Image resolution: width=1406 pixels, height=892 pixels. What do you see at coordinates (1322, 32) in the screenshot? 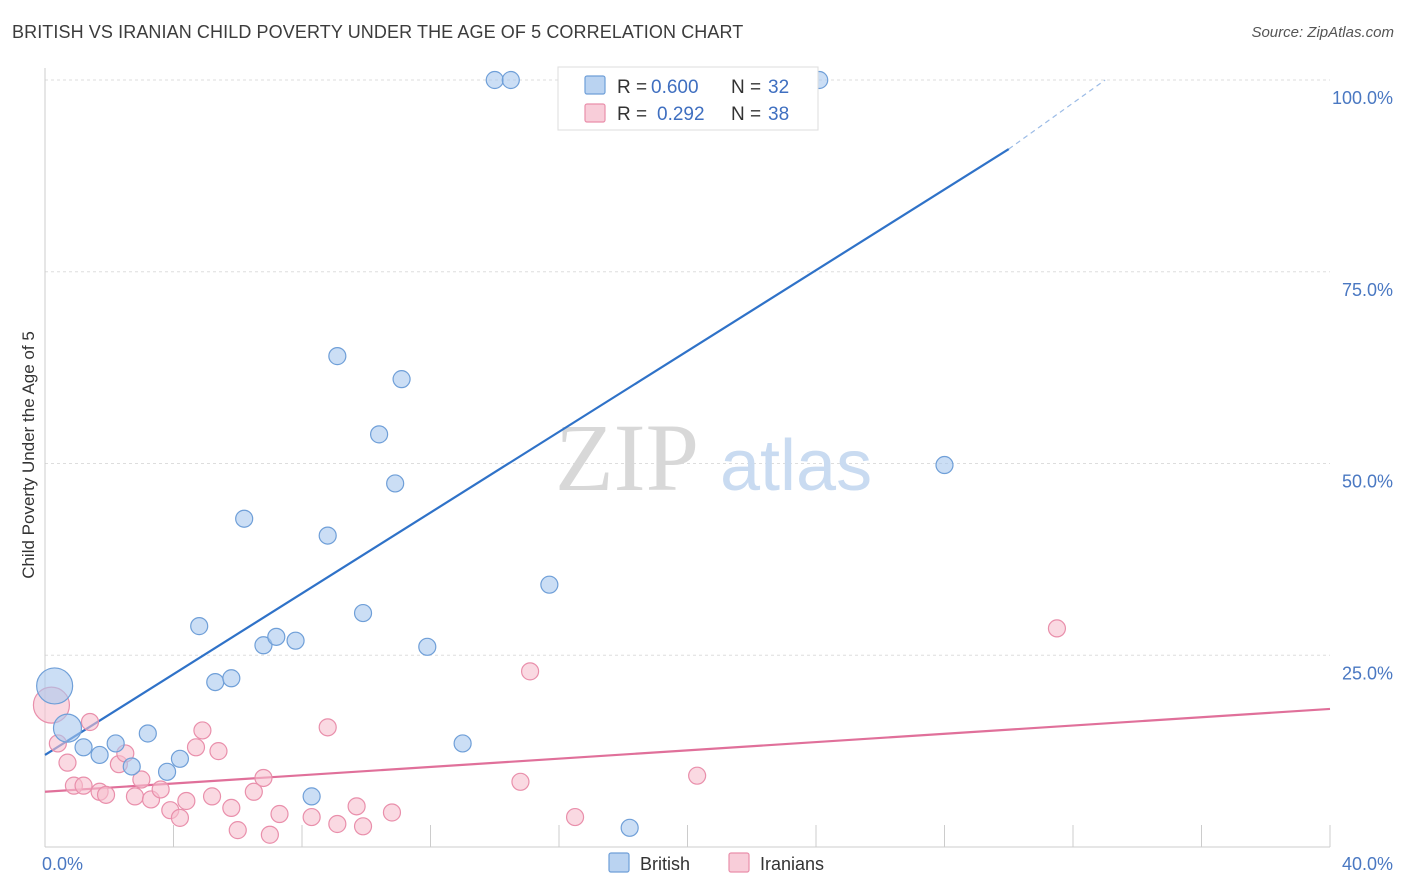
I see `source-credit: Source: ZipAtlas.com` at bounding box center [1322, 32].